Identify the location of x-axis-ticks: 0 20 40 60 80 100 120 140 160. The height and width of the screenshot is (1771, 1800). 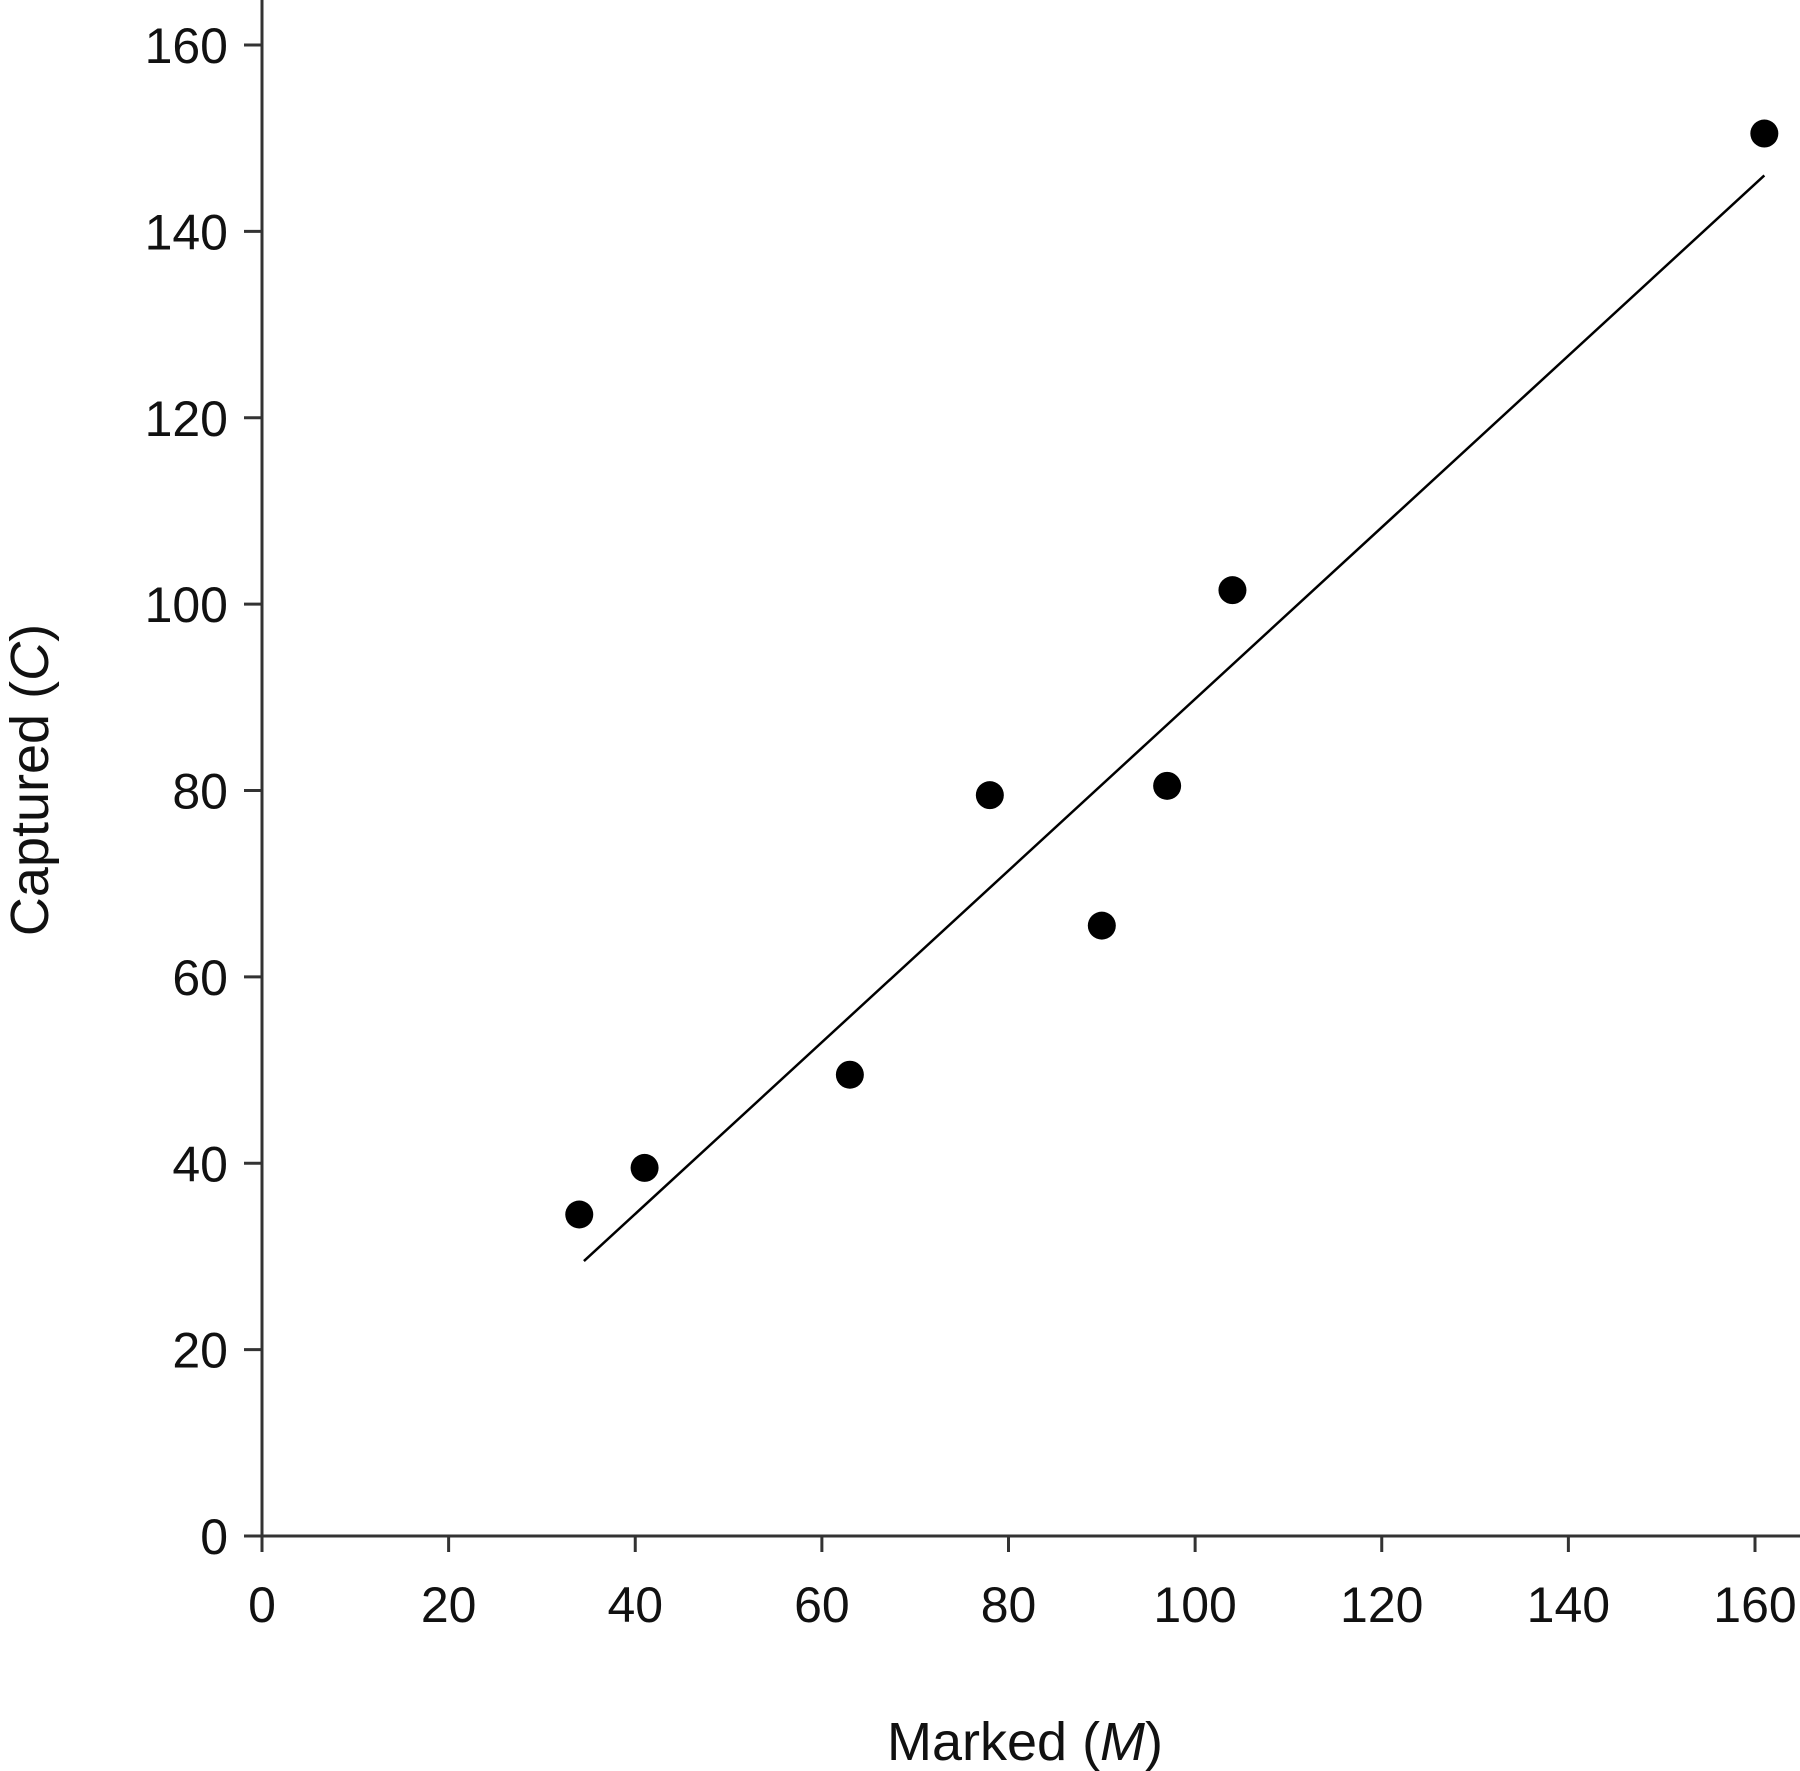
(1022, 1584).